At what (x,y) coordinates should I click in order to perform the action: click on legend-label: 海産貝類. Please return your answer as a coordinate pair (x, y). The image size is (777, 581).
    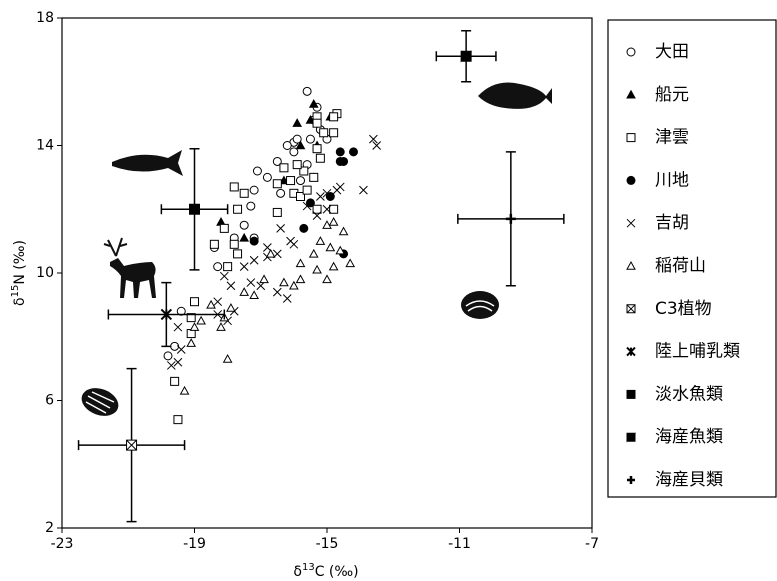
    Looking at the image, I should click on (689, 480).